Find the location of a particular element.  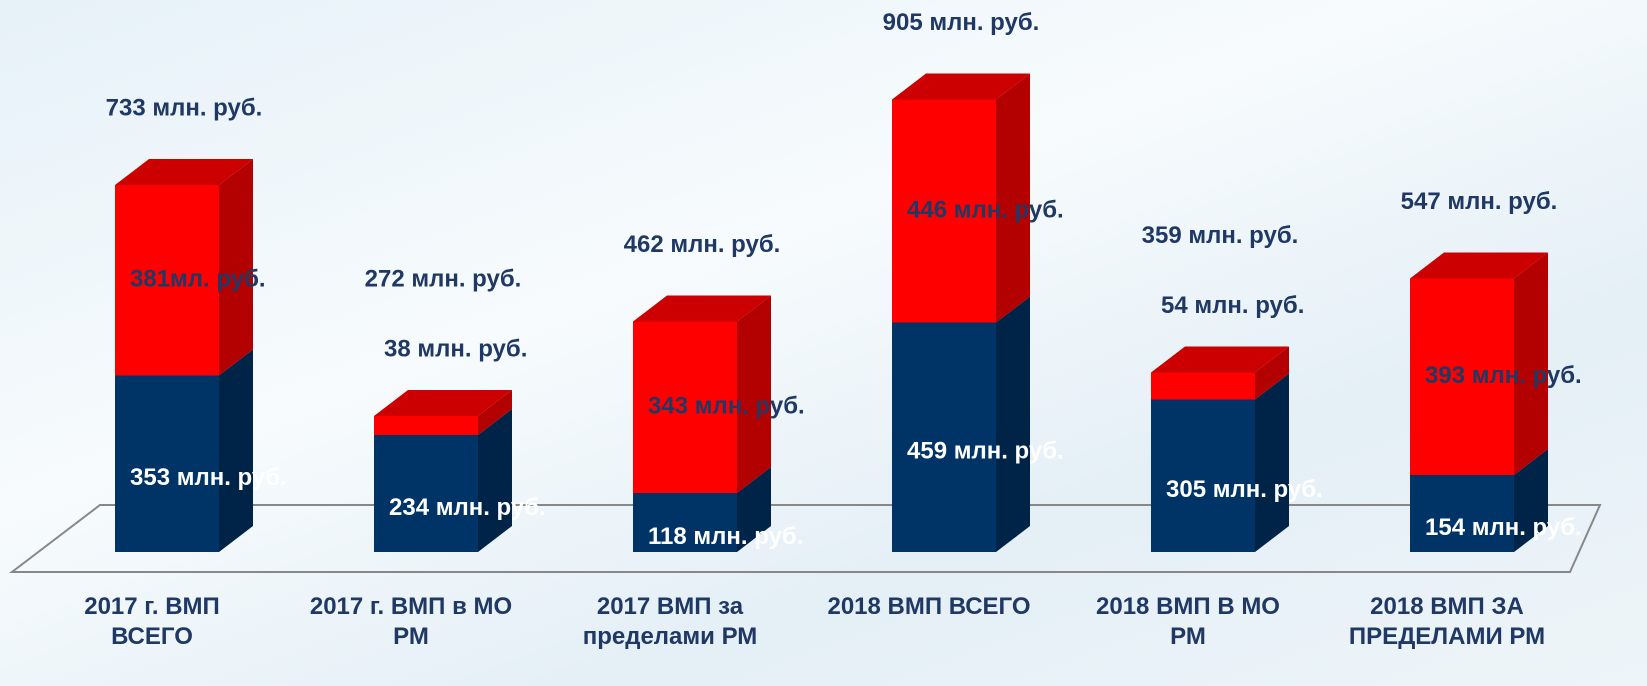

value-label: 343 млн. руб. is located at coordinates (726, 406).